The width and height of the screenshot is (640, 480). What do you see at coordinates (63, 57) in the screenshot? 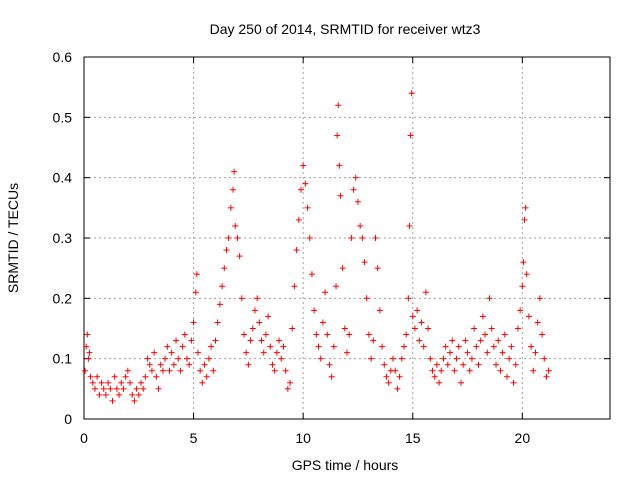
I see `y-tick-label: 0.6` at bounding box center [63, 57].